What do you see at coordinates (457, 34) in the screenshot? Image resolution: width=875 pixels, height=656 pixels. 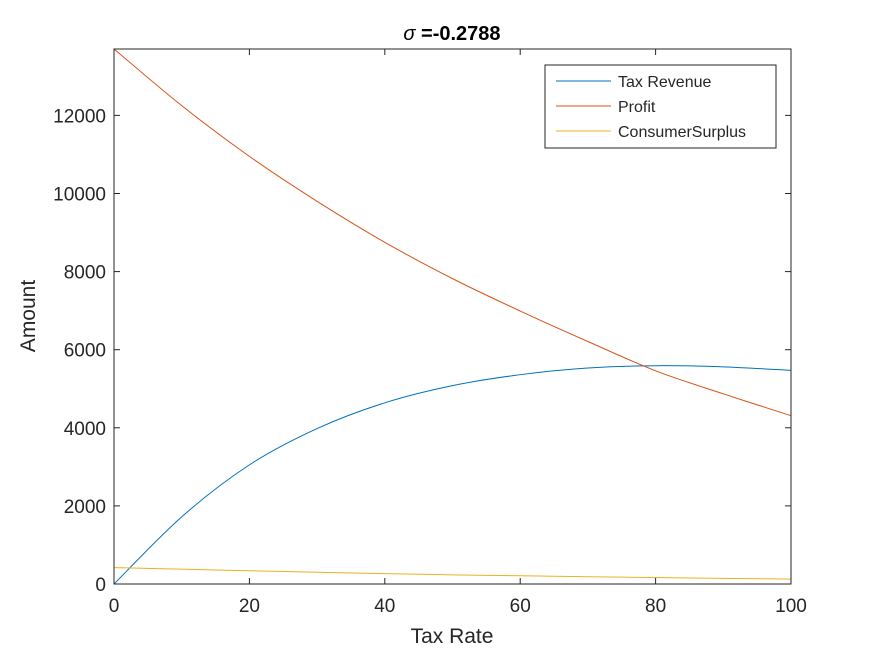 I see `title-value: =-0.2788` at bounding box center [457, 34].